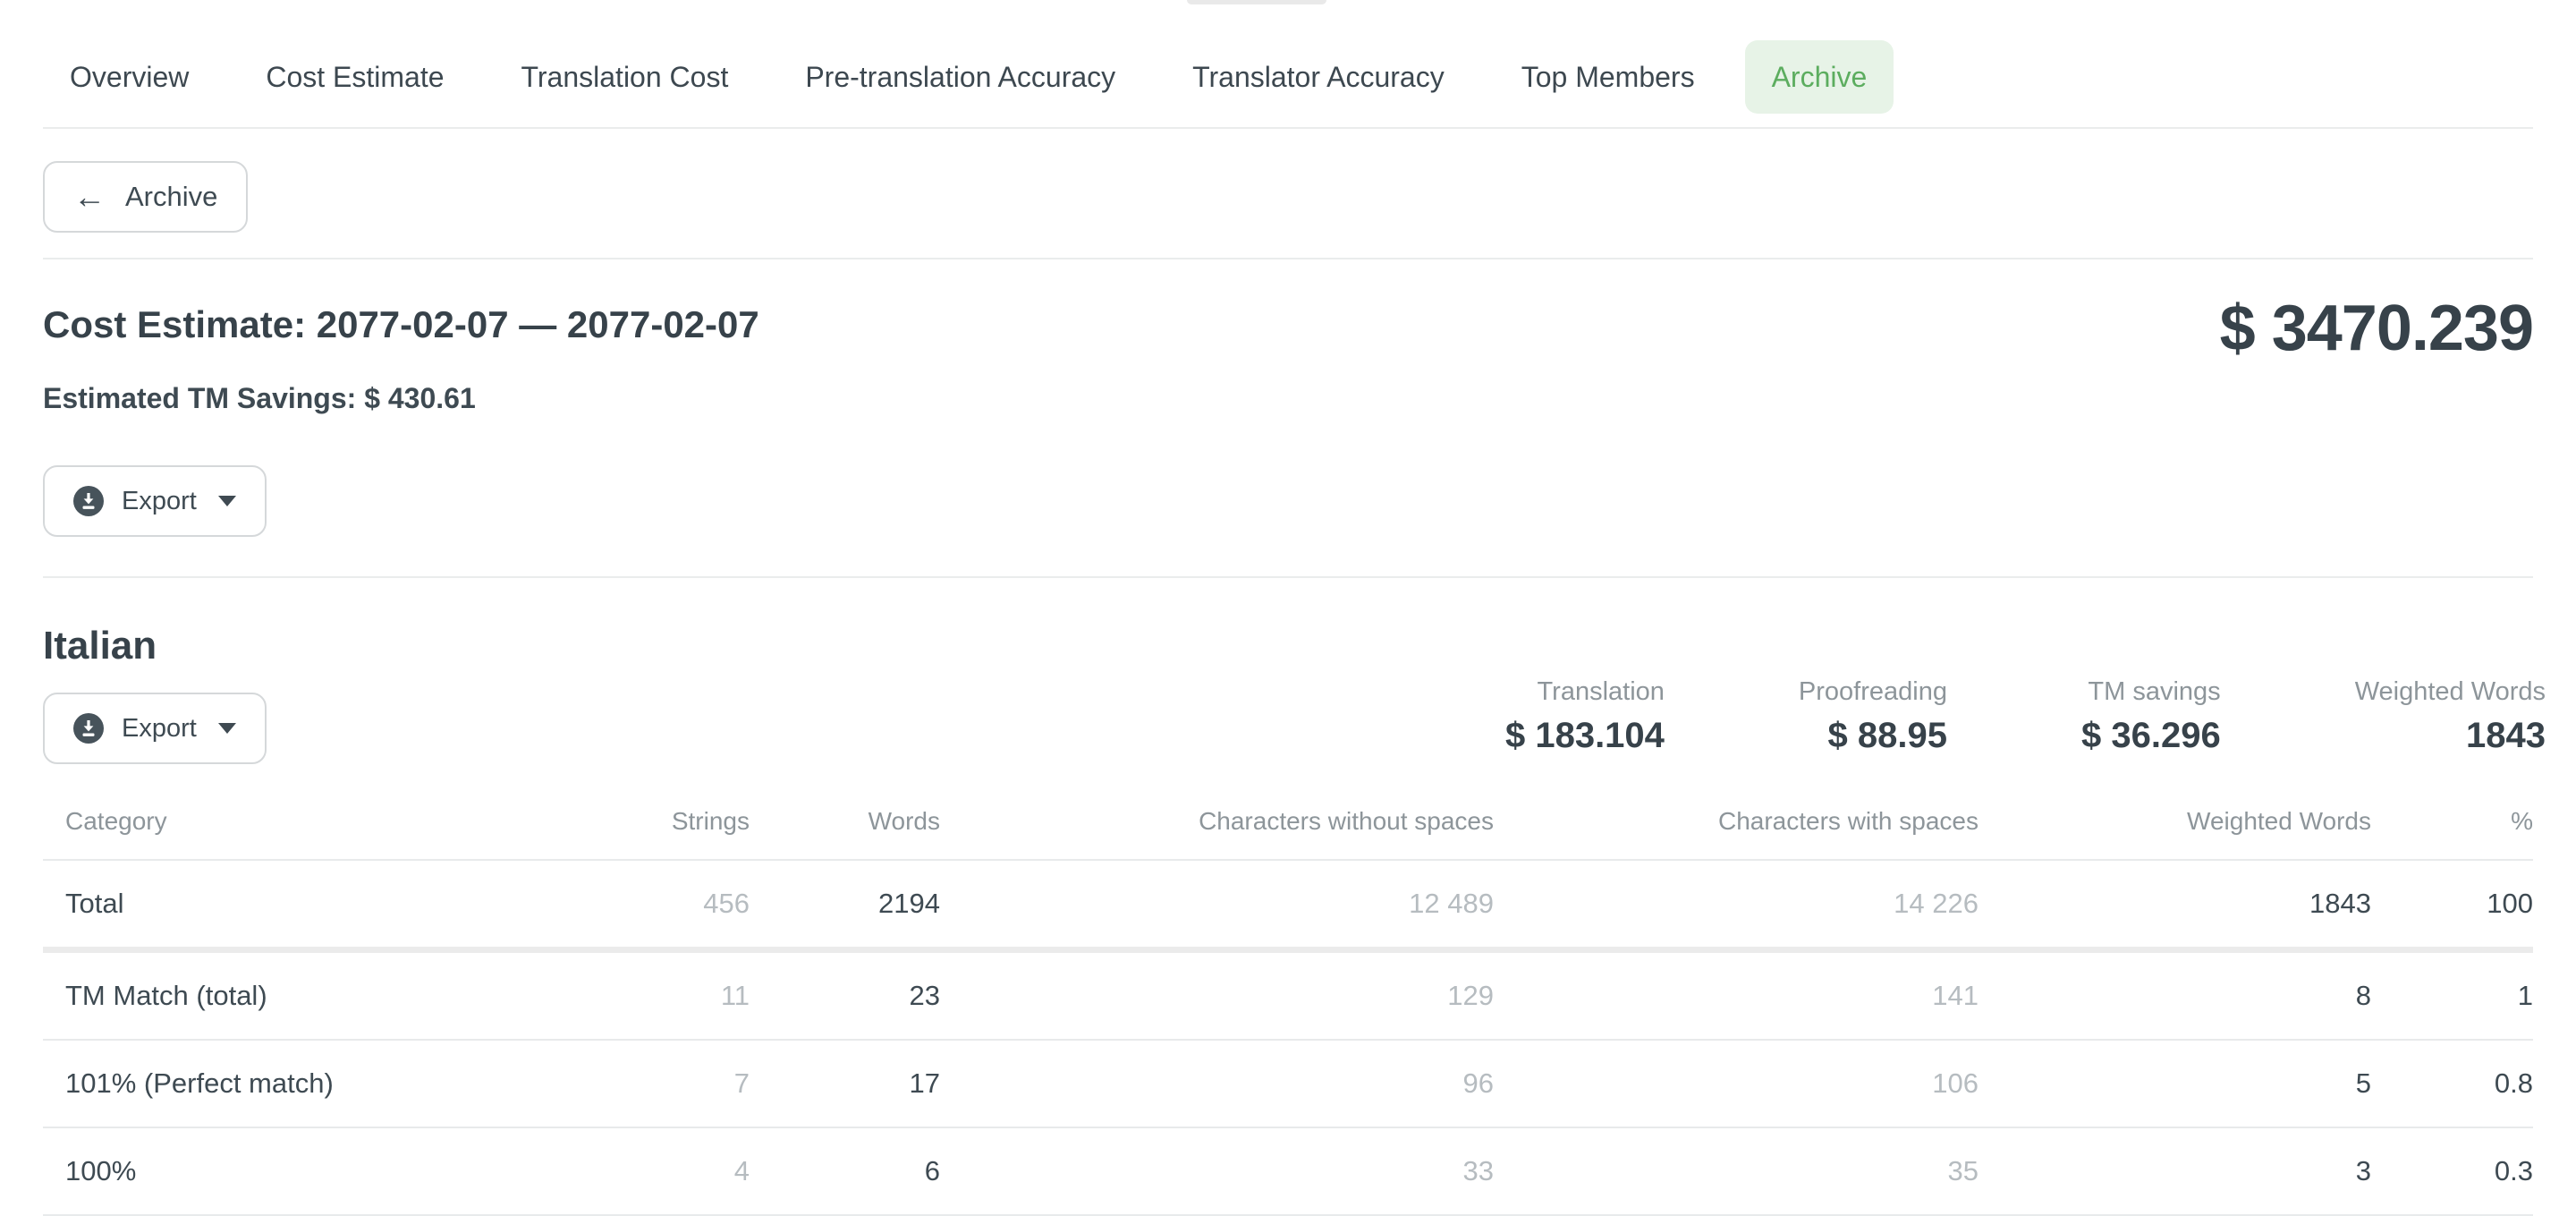 This screenshot has height=1216, width=2576. I want to click on cell-words: 23, so click(845, 995).